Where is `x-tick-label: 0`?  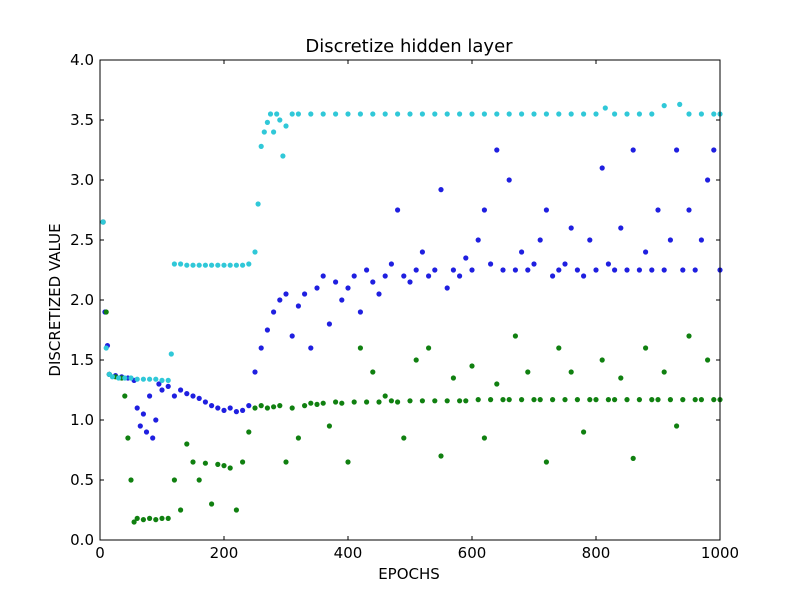 x-tick-label: 0 is located at coordinates (100, 553).